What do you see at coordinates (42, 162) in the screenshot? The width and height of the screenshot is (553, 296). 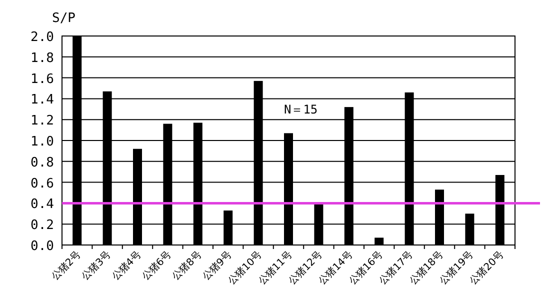 I see `y-tick-label: 0.8` at bounding box center [42, 162].